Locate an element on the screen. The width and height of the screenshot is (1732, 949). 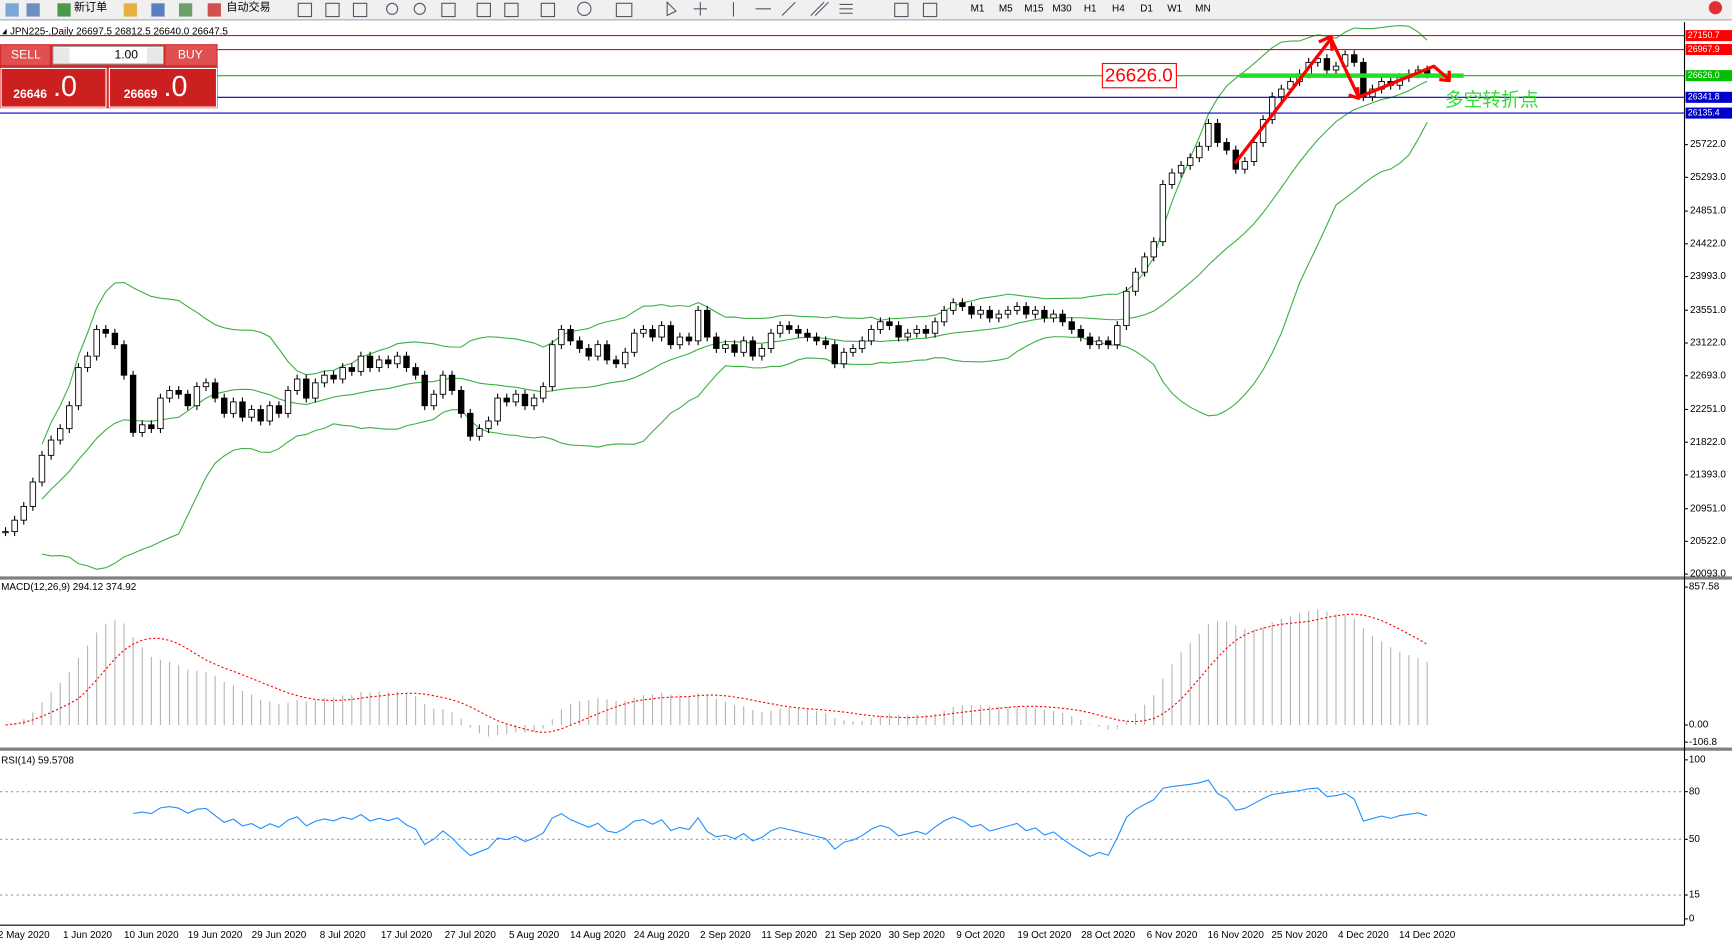
spin-down is located at coordinates (62, 55).